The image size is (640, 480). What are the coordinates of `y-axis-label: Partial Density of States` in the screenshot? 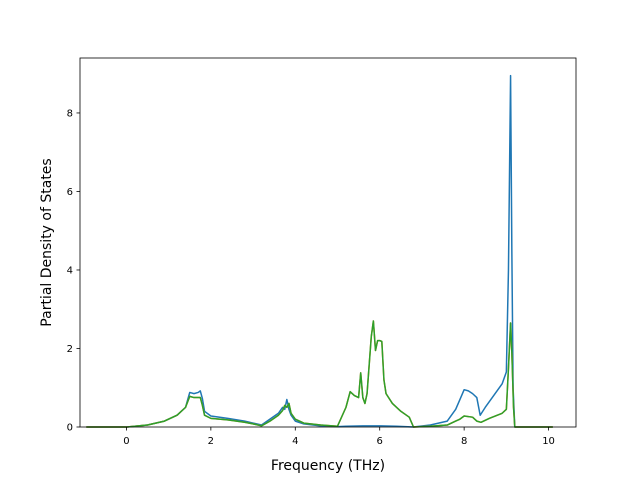 It's located at (47, 242).